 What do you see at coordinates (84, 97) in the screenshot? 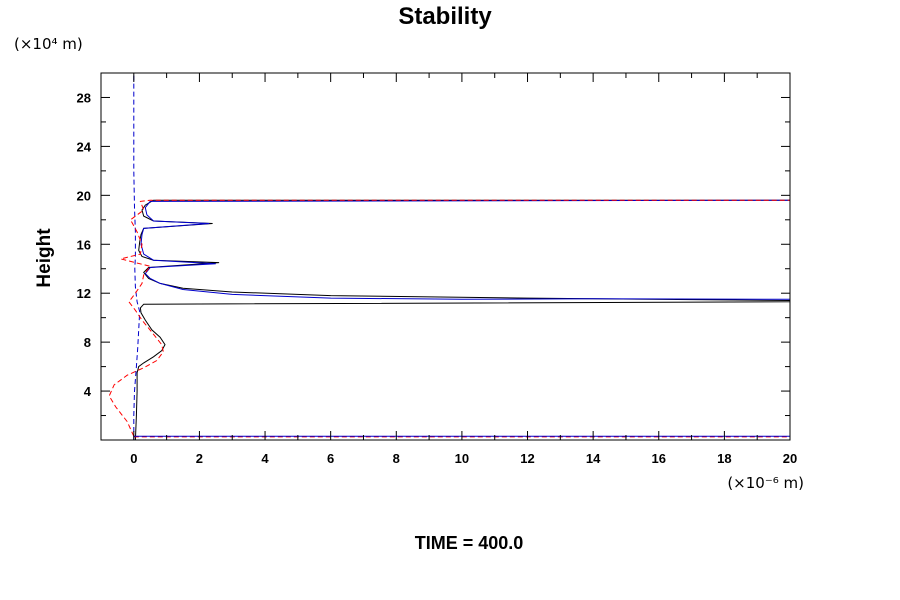
I see `y-tick-label: 28` at bounding box center [84, 97].